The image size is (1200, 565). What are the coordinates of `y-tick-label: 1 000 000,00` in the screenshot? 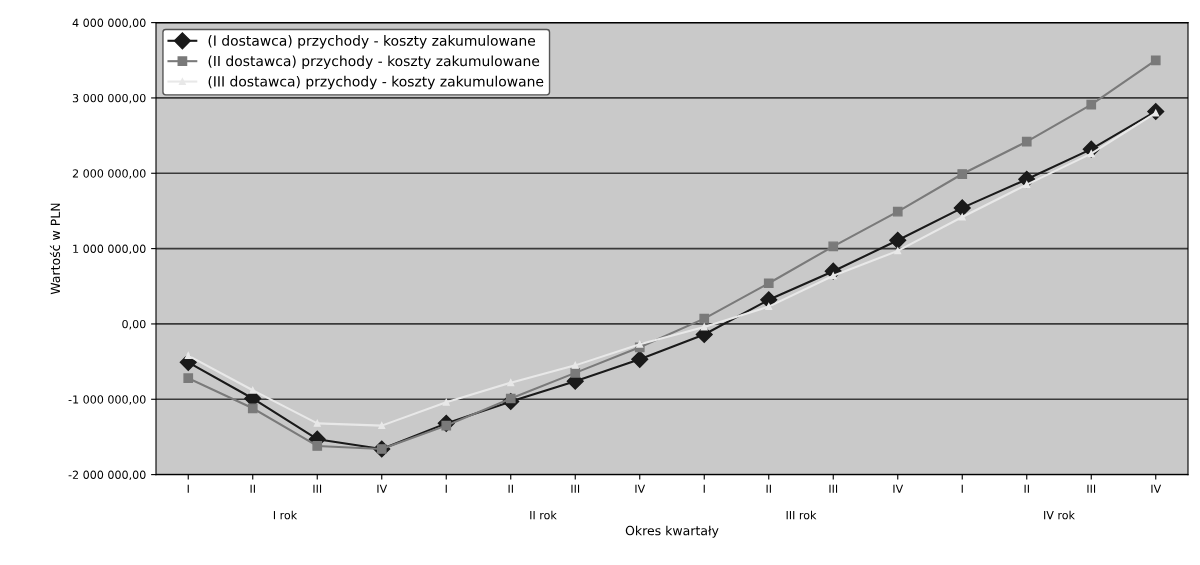 It's located at (109, 249).